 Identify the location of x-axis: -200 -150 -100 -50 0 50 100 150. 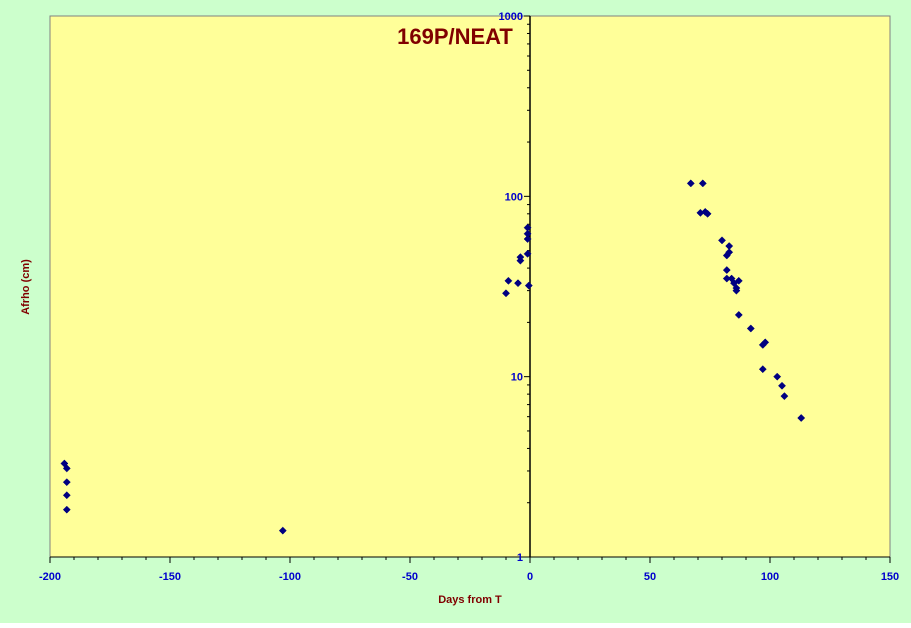
(469, 569).